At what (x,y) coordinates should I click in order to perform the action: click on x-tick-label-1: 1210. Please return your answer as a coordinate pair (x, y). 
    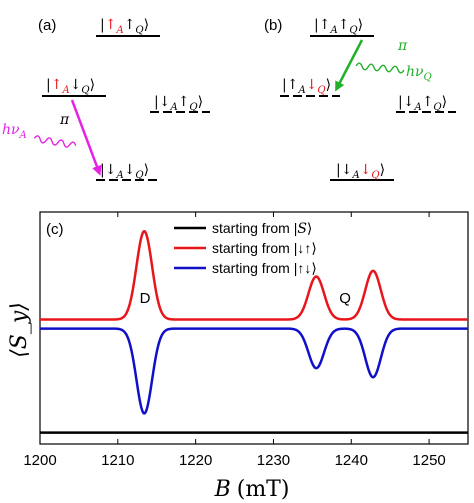
    Looking at the image, I should click on (117, 460).